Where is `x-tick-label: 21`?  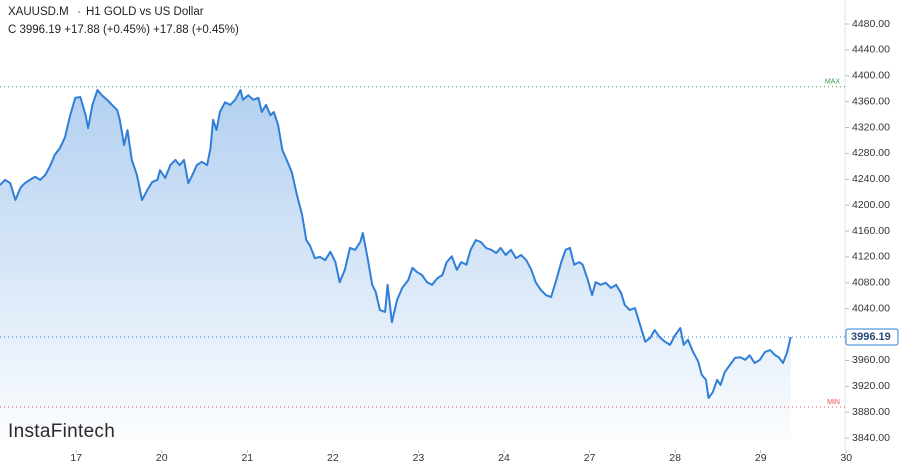 x-tick-label: 21 is located at coordinates (247, 458).